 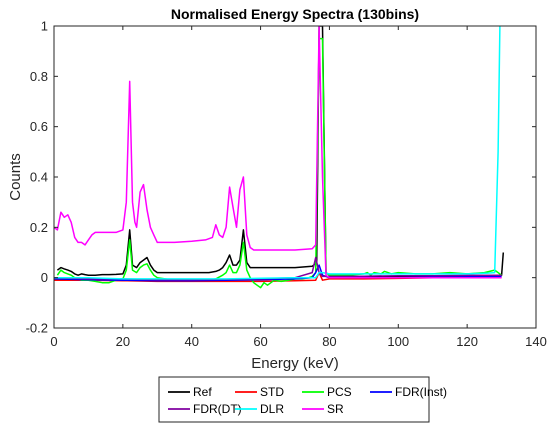 I want to click on x-tick-label: 20, so click(x=123, y=341).